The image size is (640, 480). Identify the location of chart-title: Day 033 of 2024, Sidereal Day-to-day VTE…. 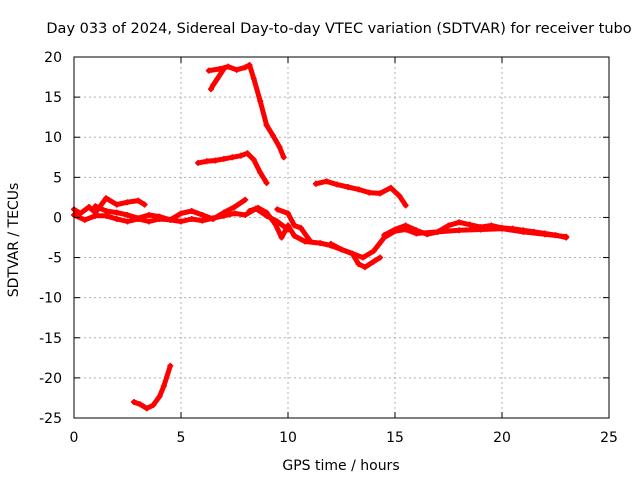
(338, 29).